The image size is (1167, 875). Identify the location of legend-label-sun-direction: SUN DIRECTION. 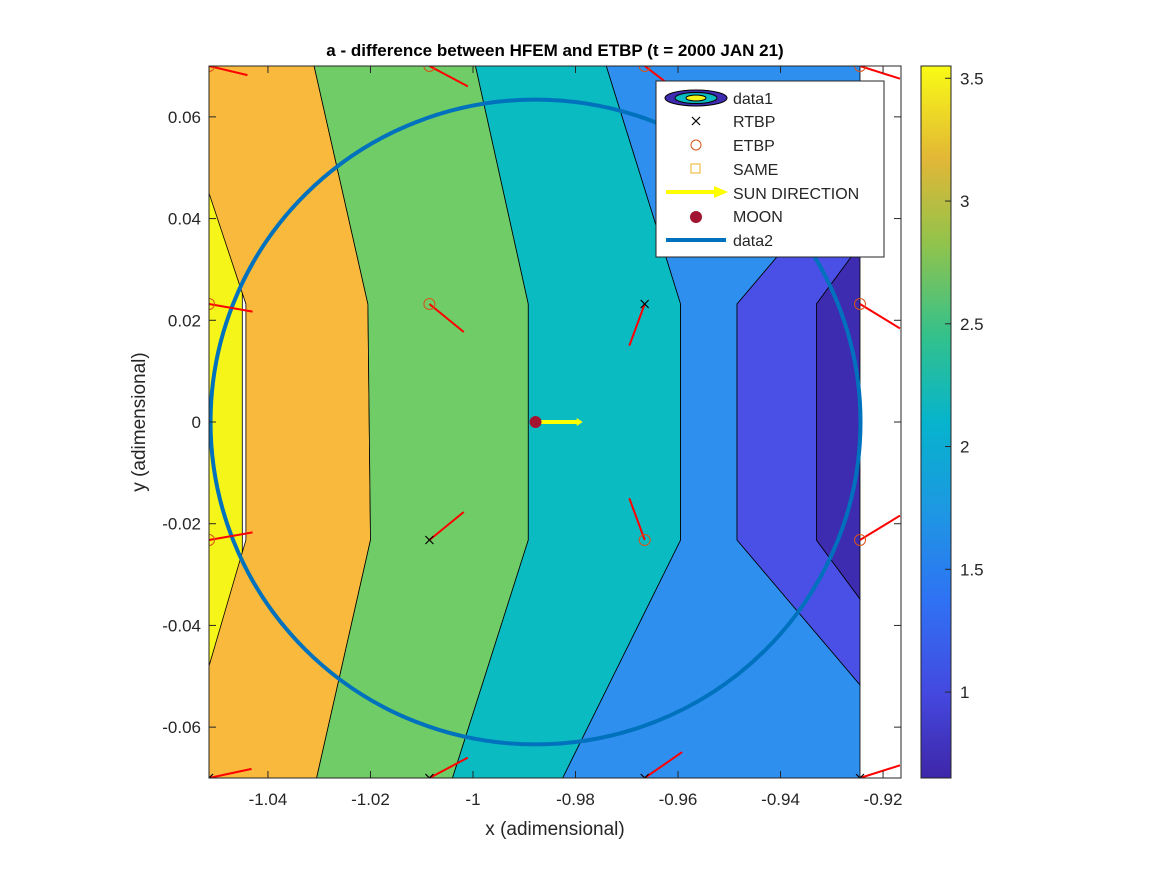
(796, 194).